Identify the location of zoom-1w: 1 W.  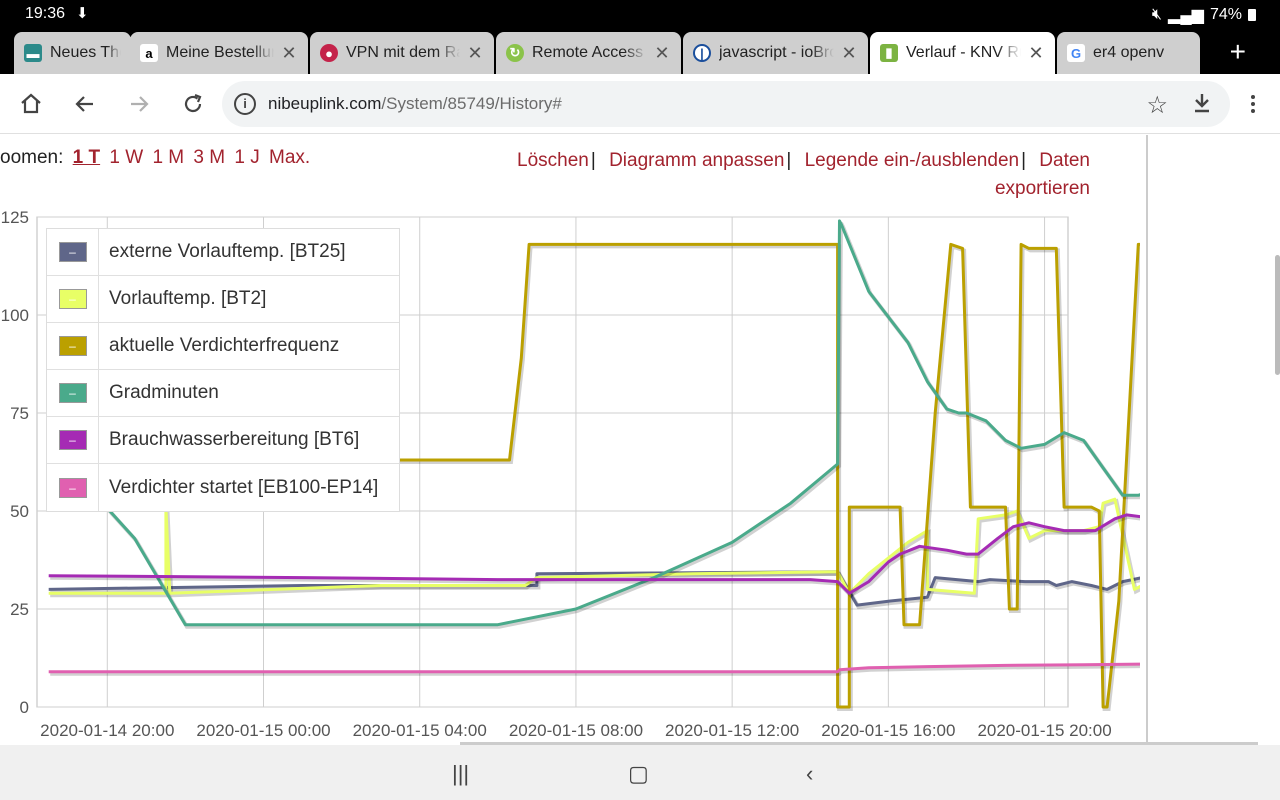
(126, 157).